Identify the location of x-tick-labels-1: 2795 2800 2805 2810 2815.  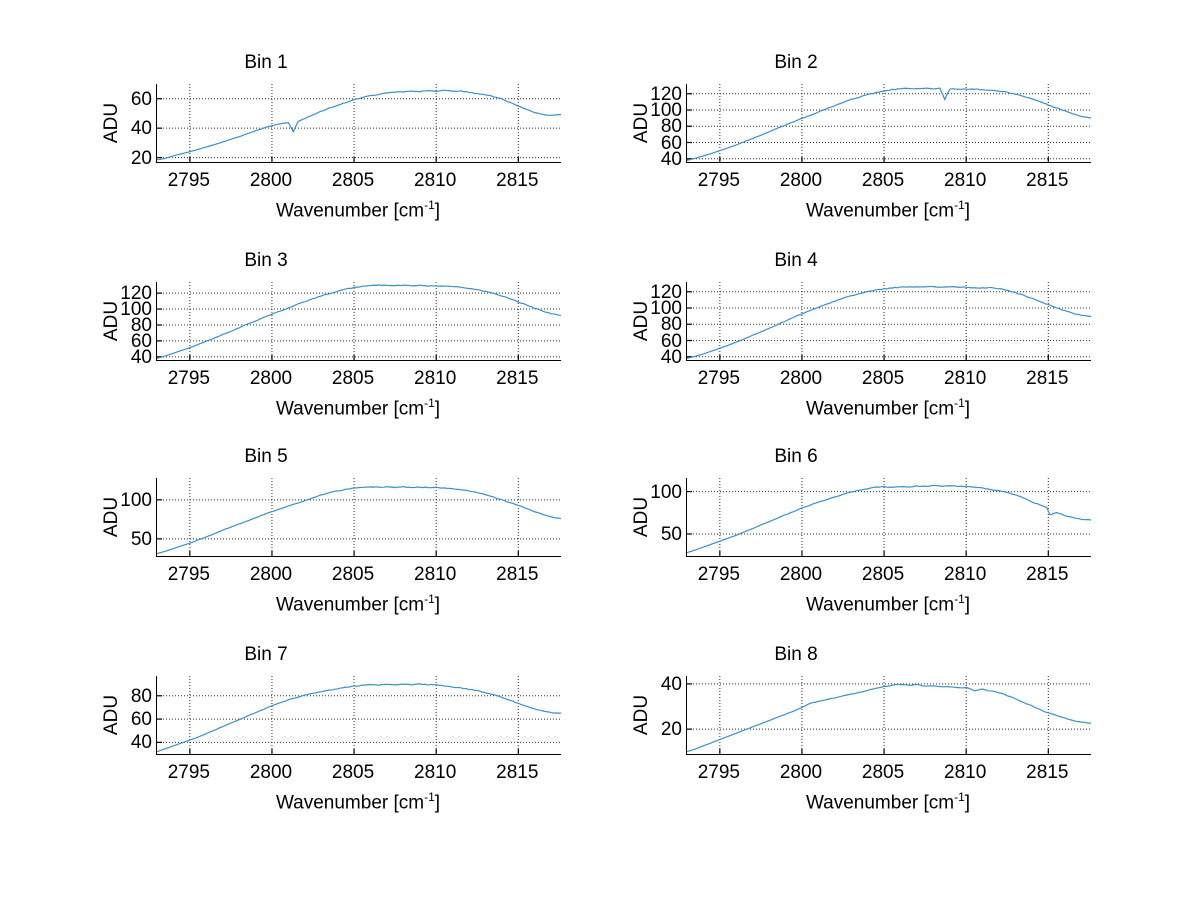
(358, 182).